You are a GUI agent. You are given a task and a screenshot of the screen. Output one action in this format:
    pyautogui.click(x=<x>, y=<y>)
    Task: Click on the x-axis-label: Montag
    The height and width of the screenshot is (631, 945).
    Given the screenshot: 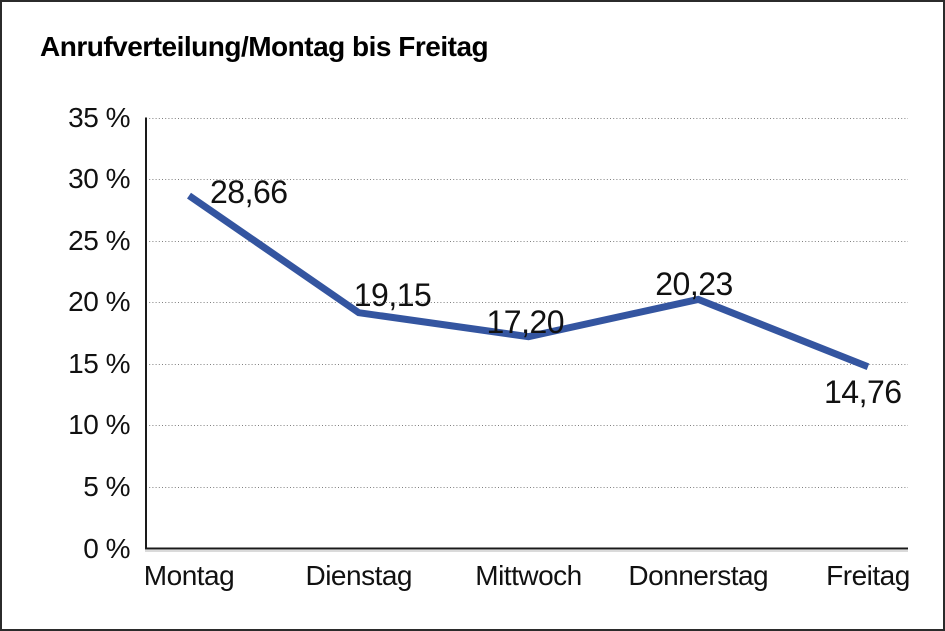 What is the action you would take?
    pyautogui.click(x=189, y=575)
    